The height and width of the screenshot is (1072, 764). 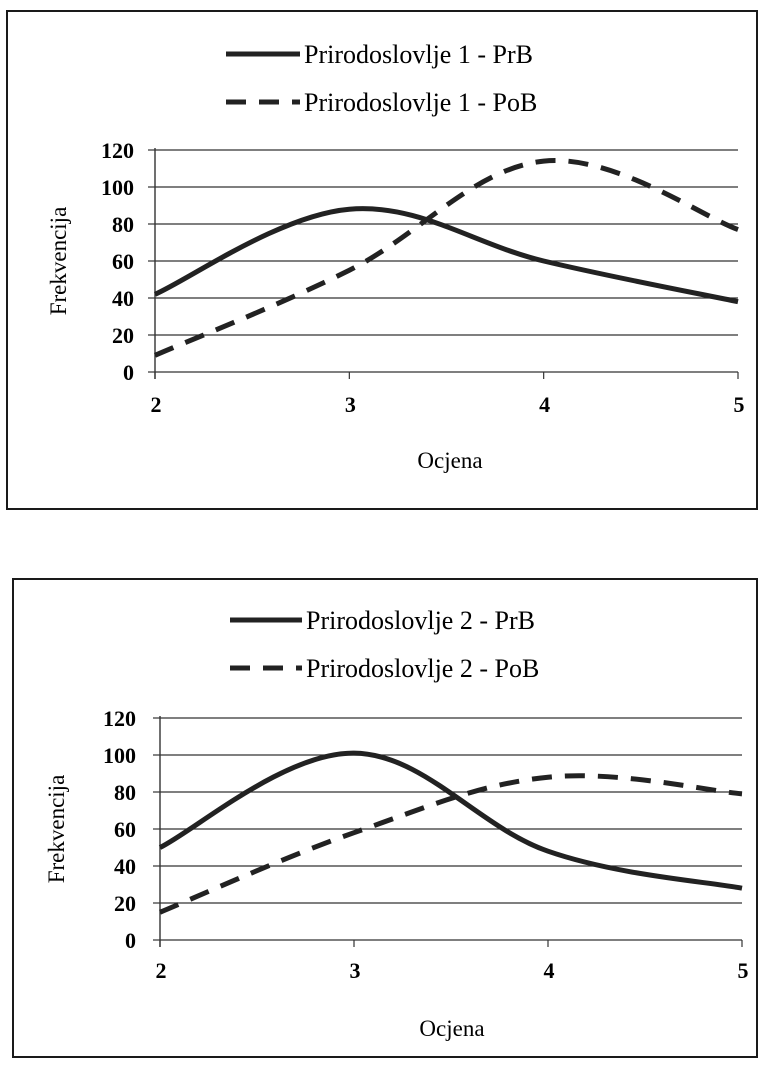 What do you see at coordinates (128, 372) in the screenshot?
I see `chart-1-ytick-label: 0` at bounding box center [128, 372].